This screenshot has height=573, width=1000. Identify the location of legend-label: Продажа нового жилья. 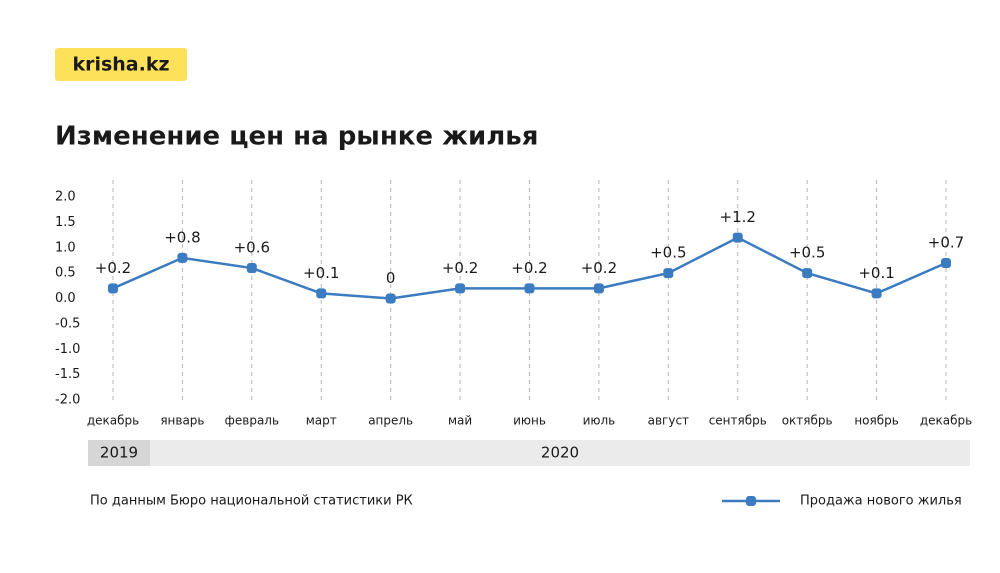
(881, 501).